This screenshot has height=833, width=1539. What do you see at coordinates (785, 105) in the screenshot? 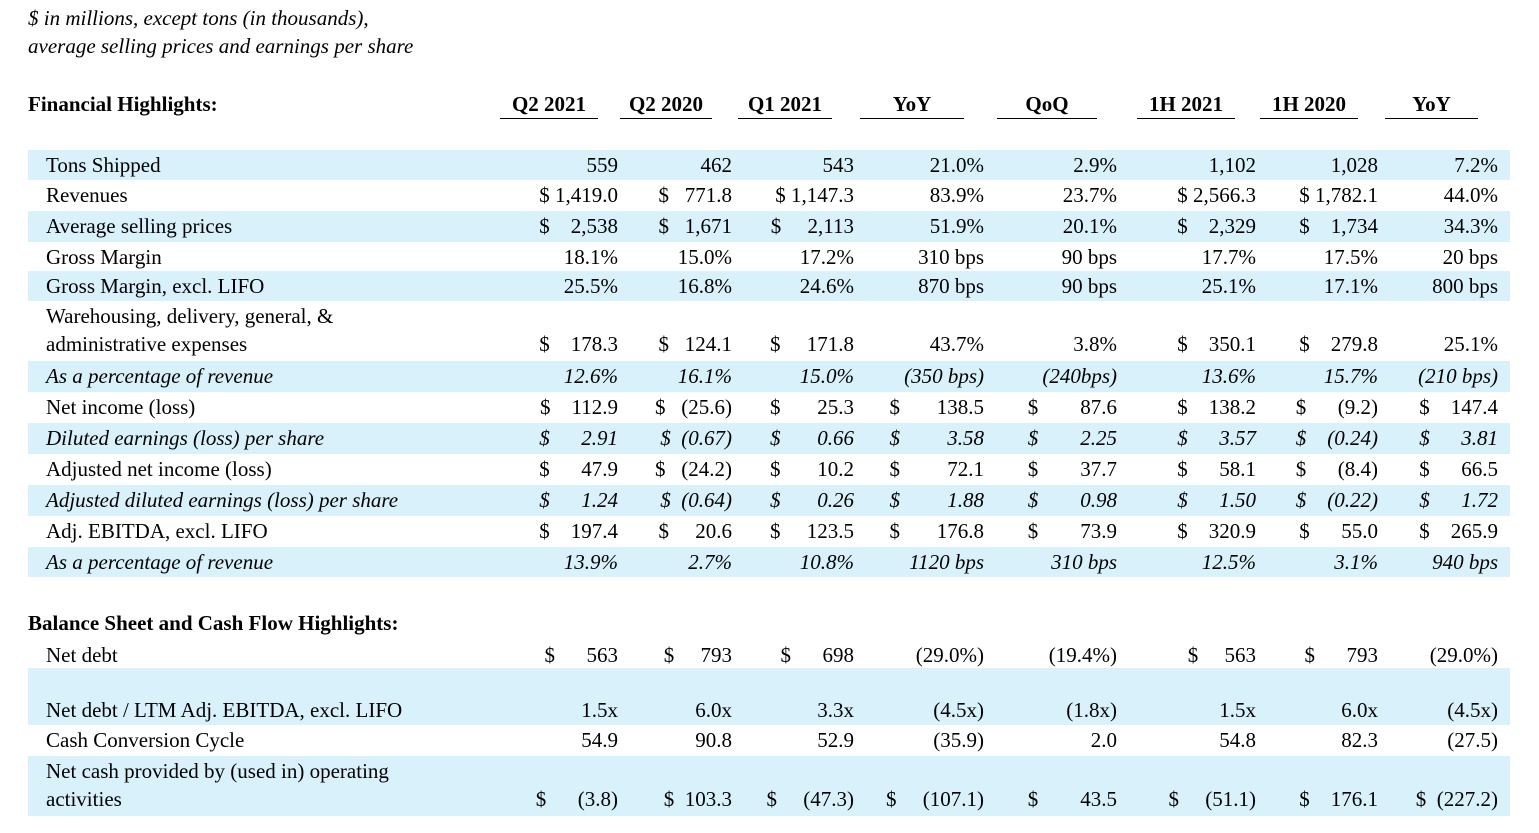
I see `col-header-q1-2021: Q1 2021` at bounding box center [785, 105].